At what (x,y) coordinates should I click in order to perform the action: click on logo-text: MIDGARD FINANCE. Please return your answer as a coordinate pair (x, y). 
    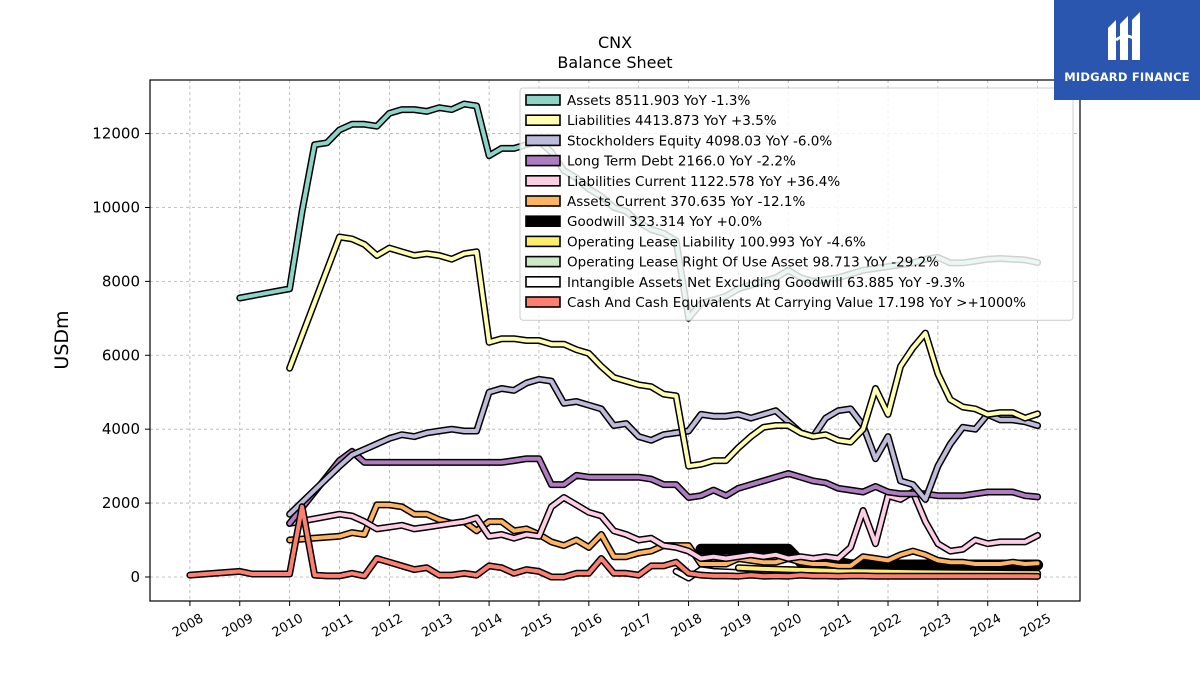
    Looking at the image, I should click on (1127, 77).